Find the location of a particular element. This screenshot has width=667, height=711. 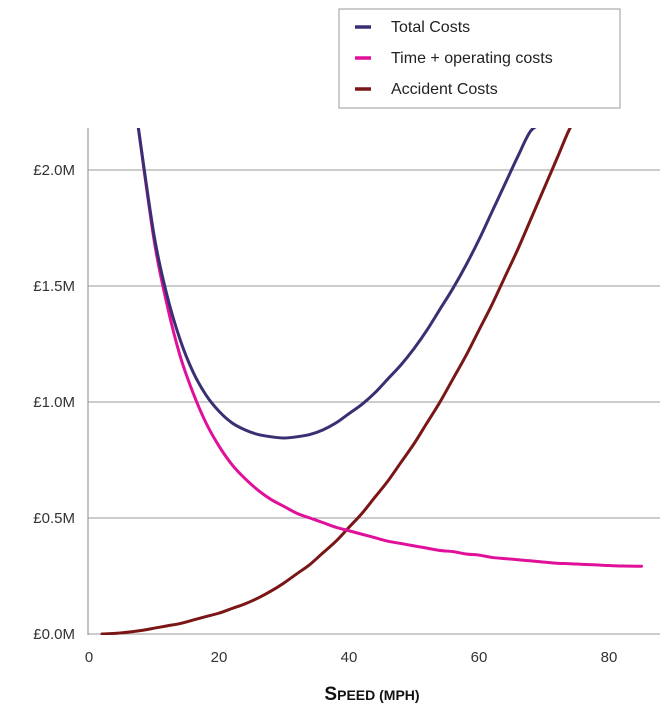

legend-label: Total Costs is located at coordinates (430, 27).